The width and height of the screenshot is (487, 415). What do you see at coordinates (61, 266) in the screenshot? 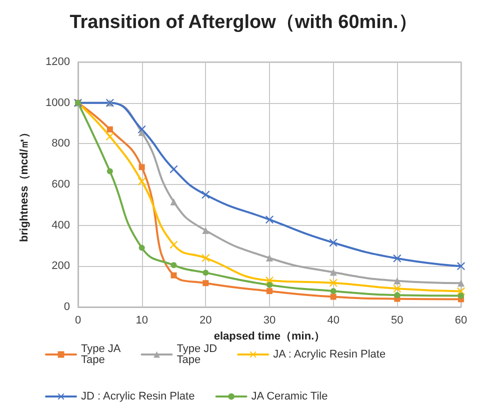
I see `y-tick-label: 200` at bounding box center [61, 266].